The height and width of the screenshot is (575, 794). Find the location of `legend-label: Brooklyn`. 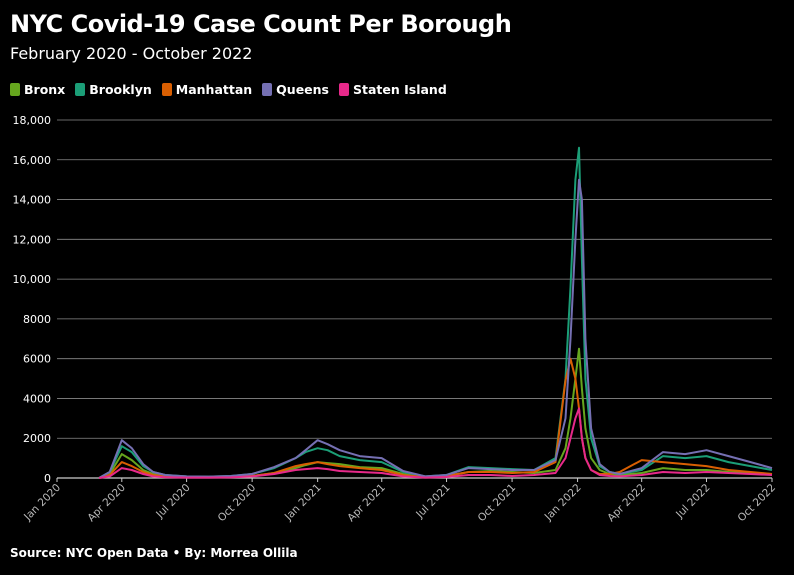

legend-label: Brooklyn is located at coordinates (120, 89).